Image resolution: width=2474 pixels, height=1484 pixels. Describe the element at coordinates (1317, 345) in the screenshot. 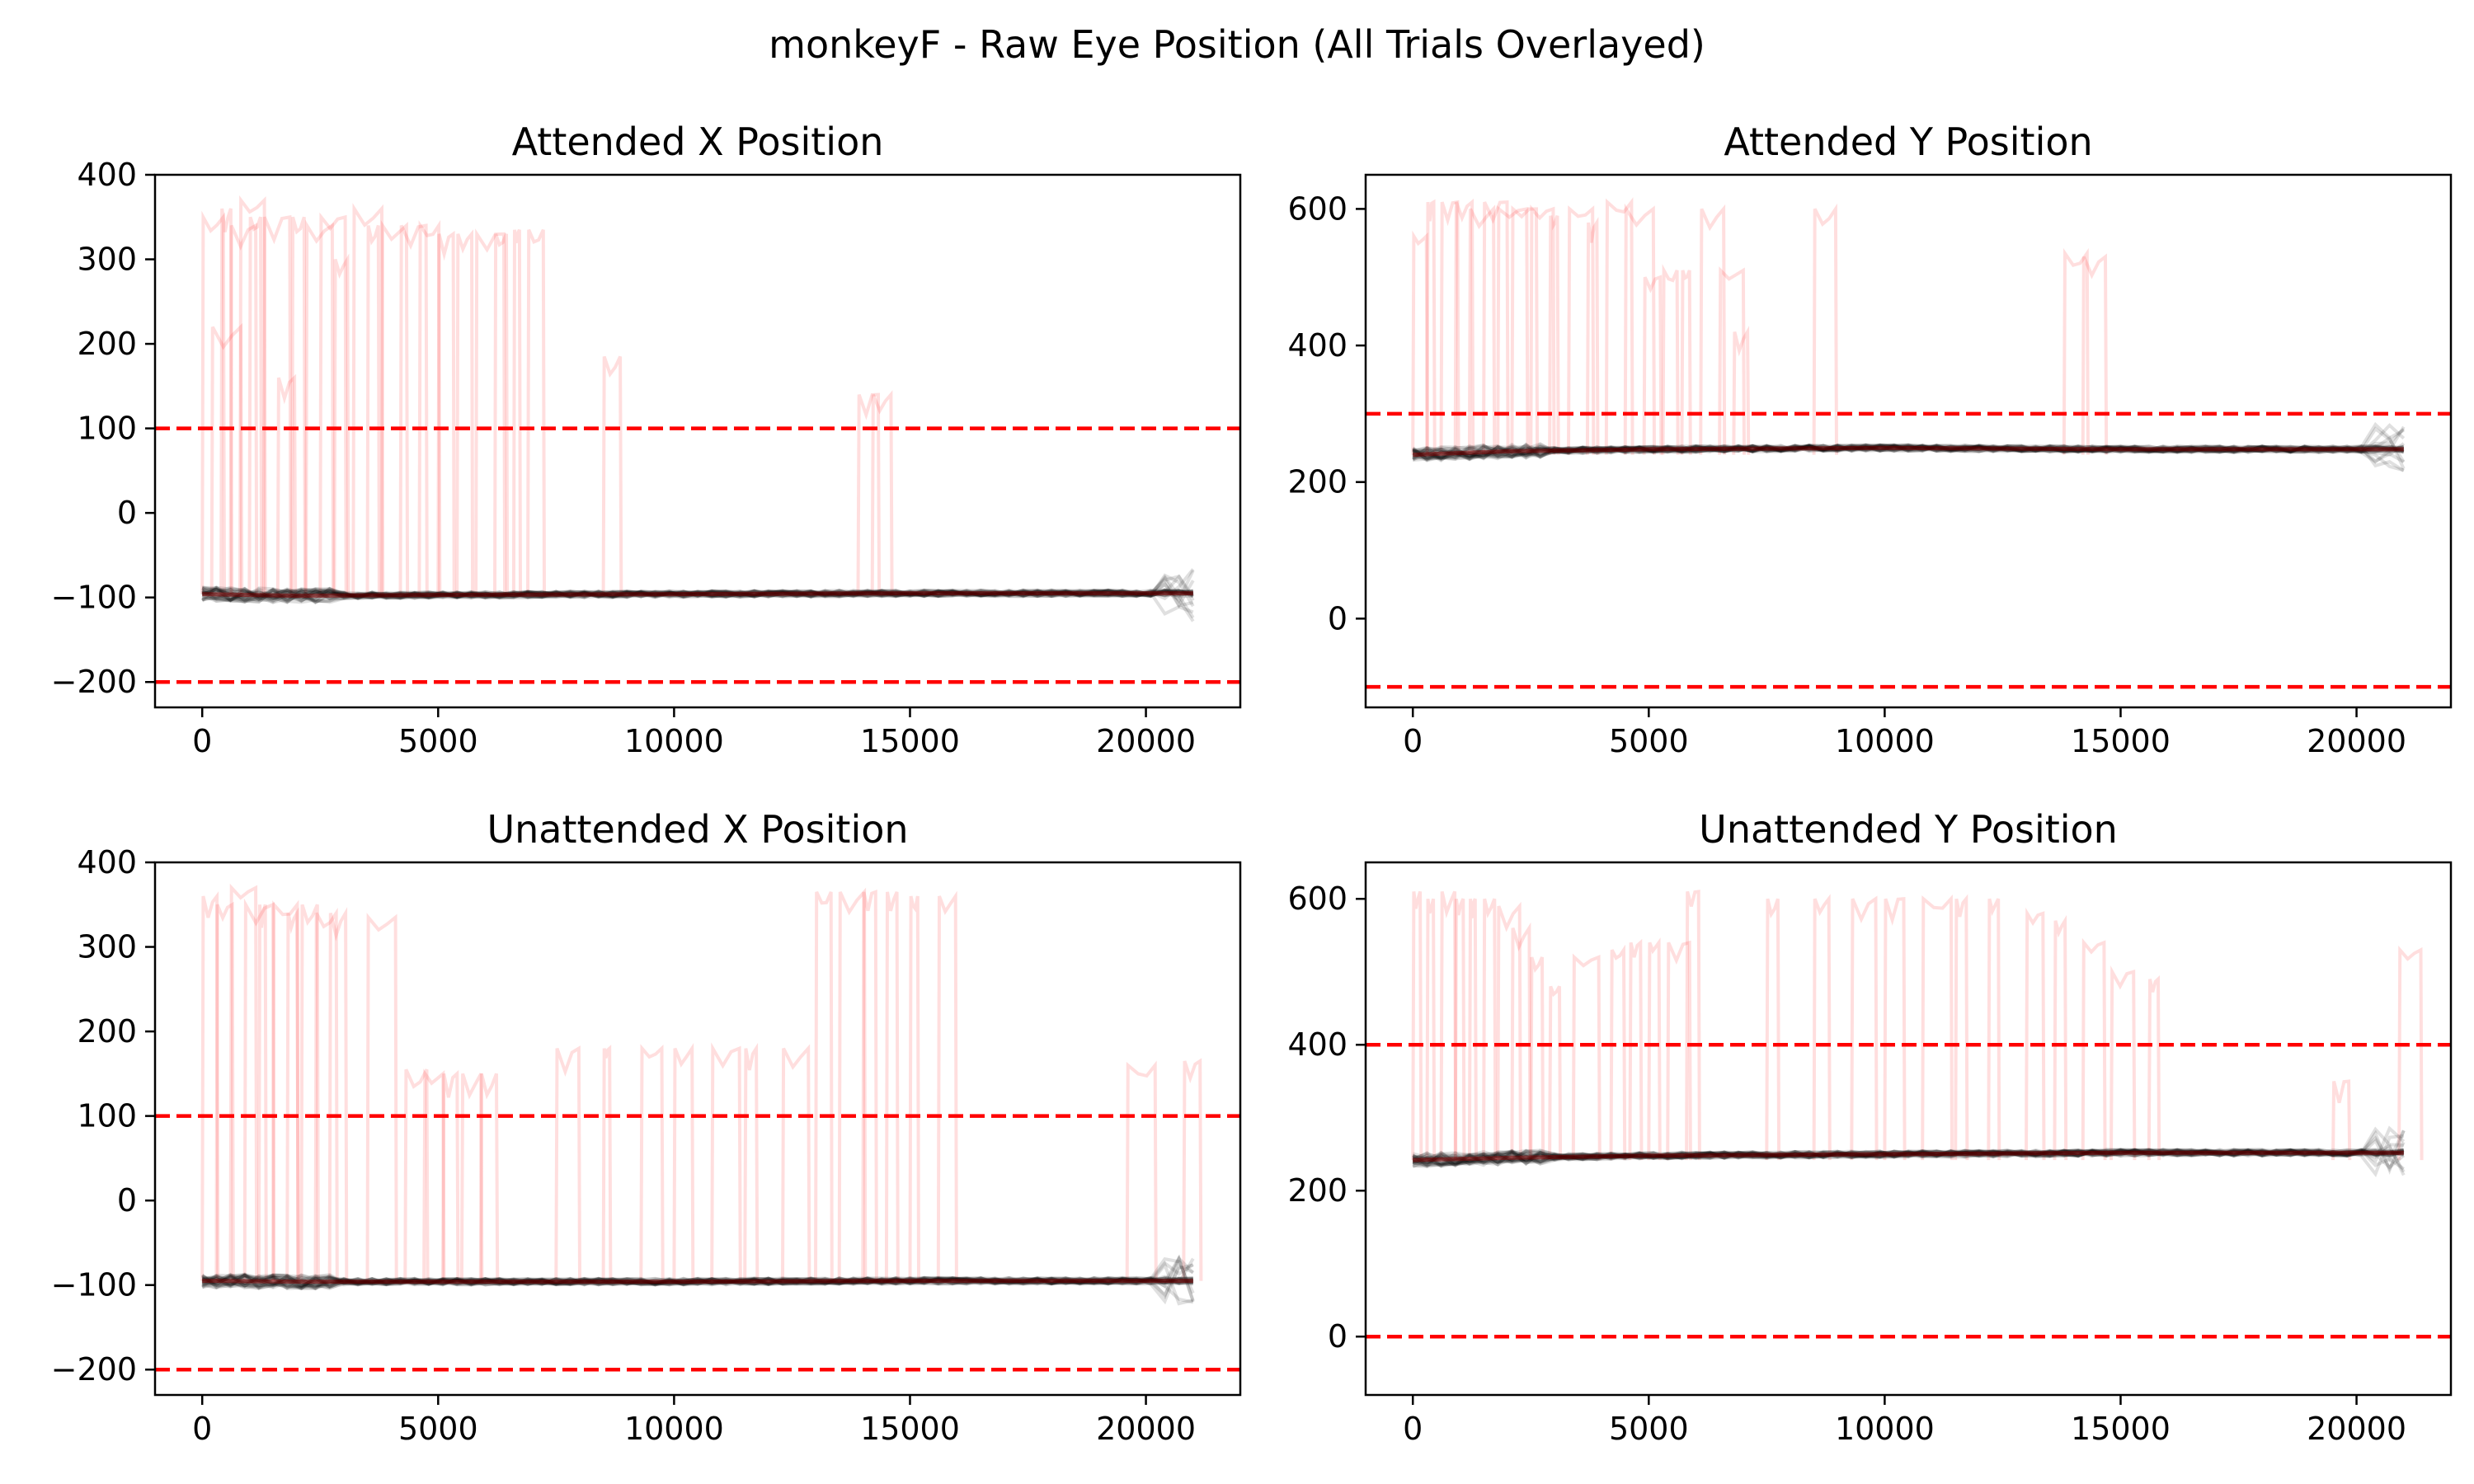

I see `y-tick-label: 400` at that location.